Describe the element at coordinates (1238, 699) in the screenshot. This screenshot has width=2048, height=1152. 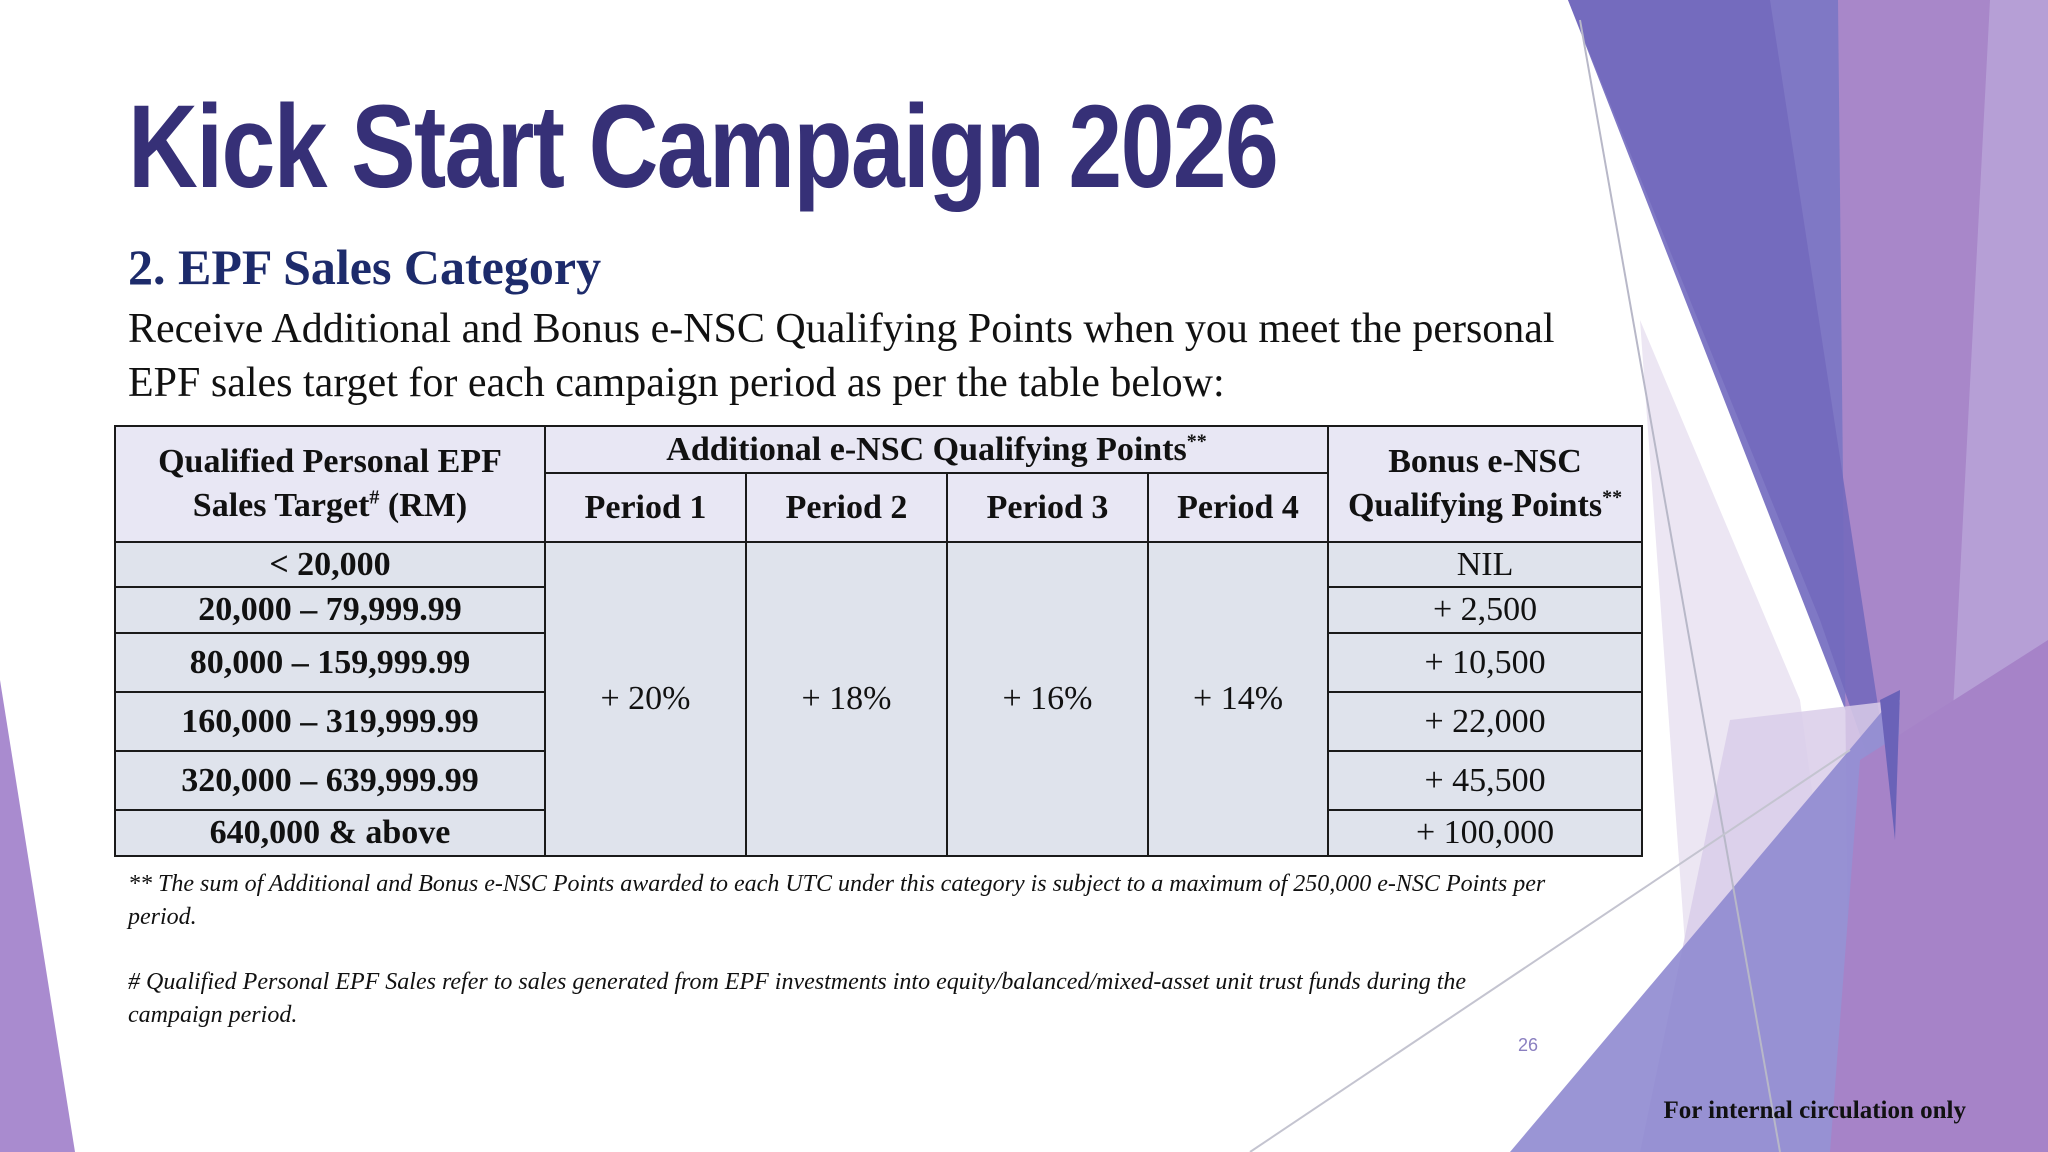
I see `period-4-percentage: + 14%` at that location.